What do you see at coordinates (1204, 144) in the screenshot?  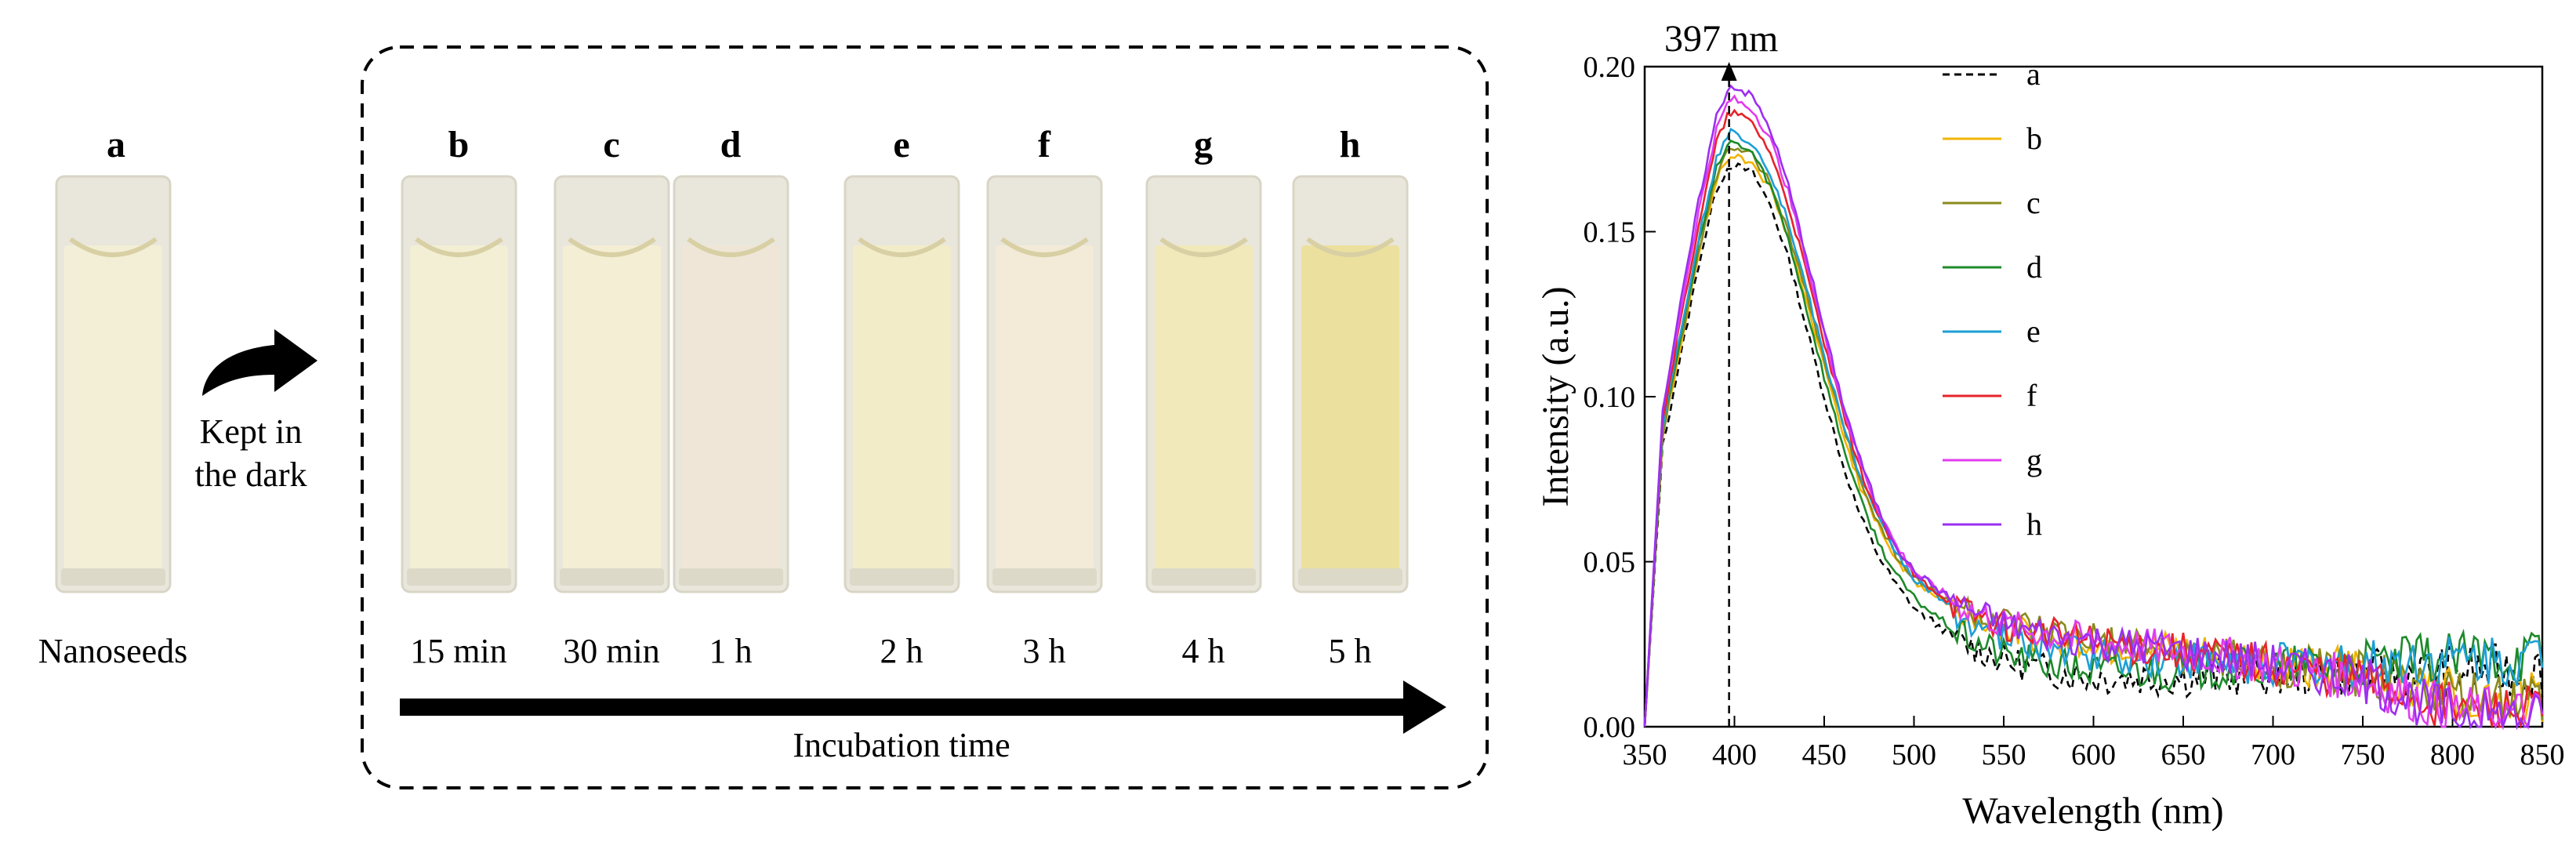 I see `sample-letter: g` at bounding box center [1204, 144].